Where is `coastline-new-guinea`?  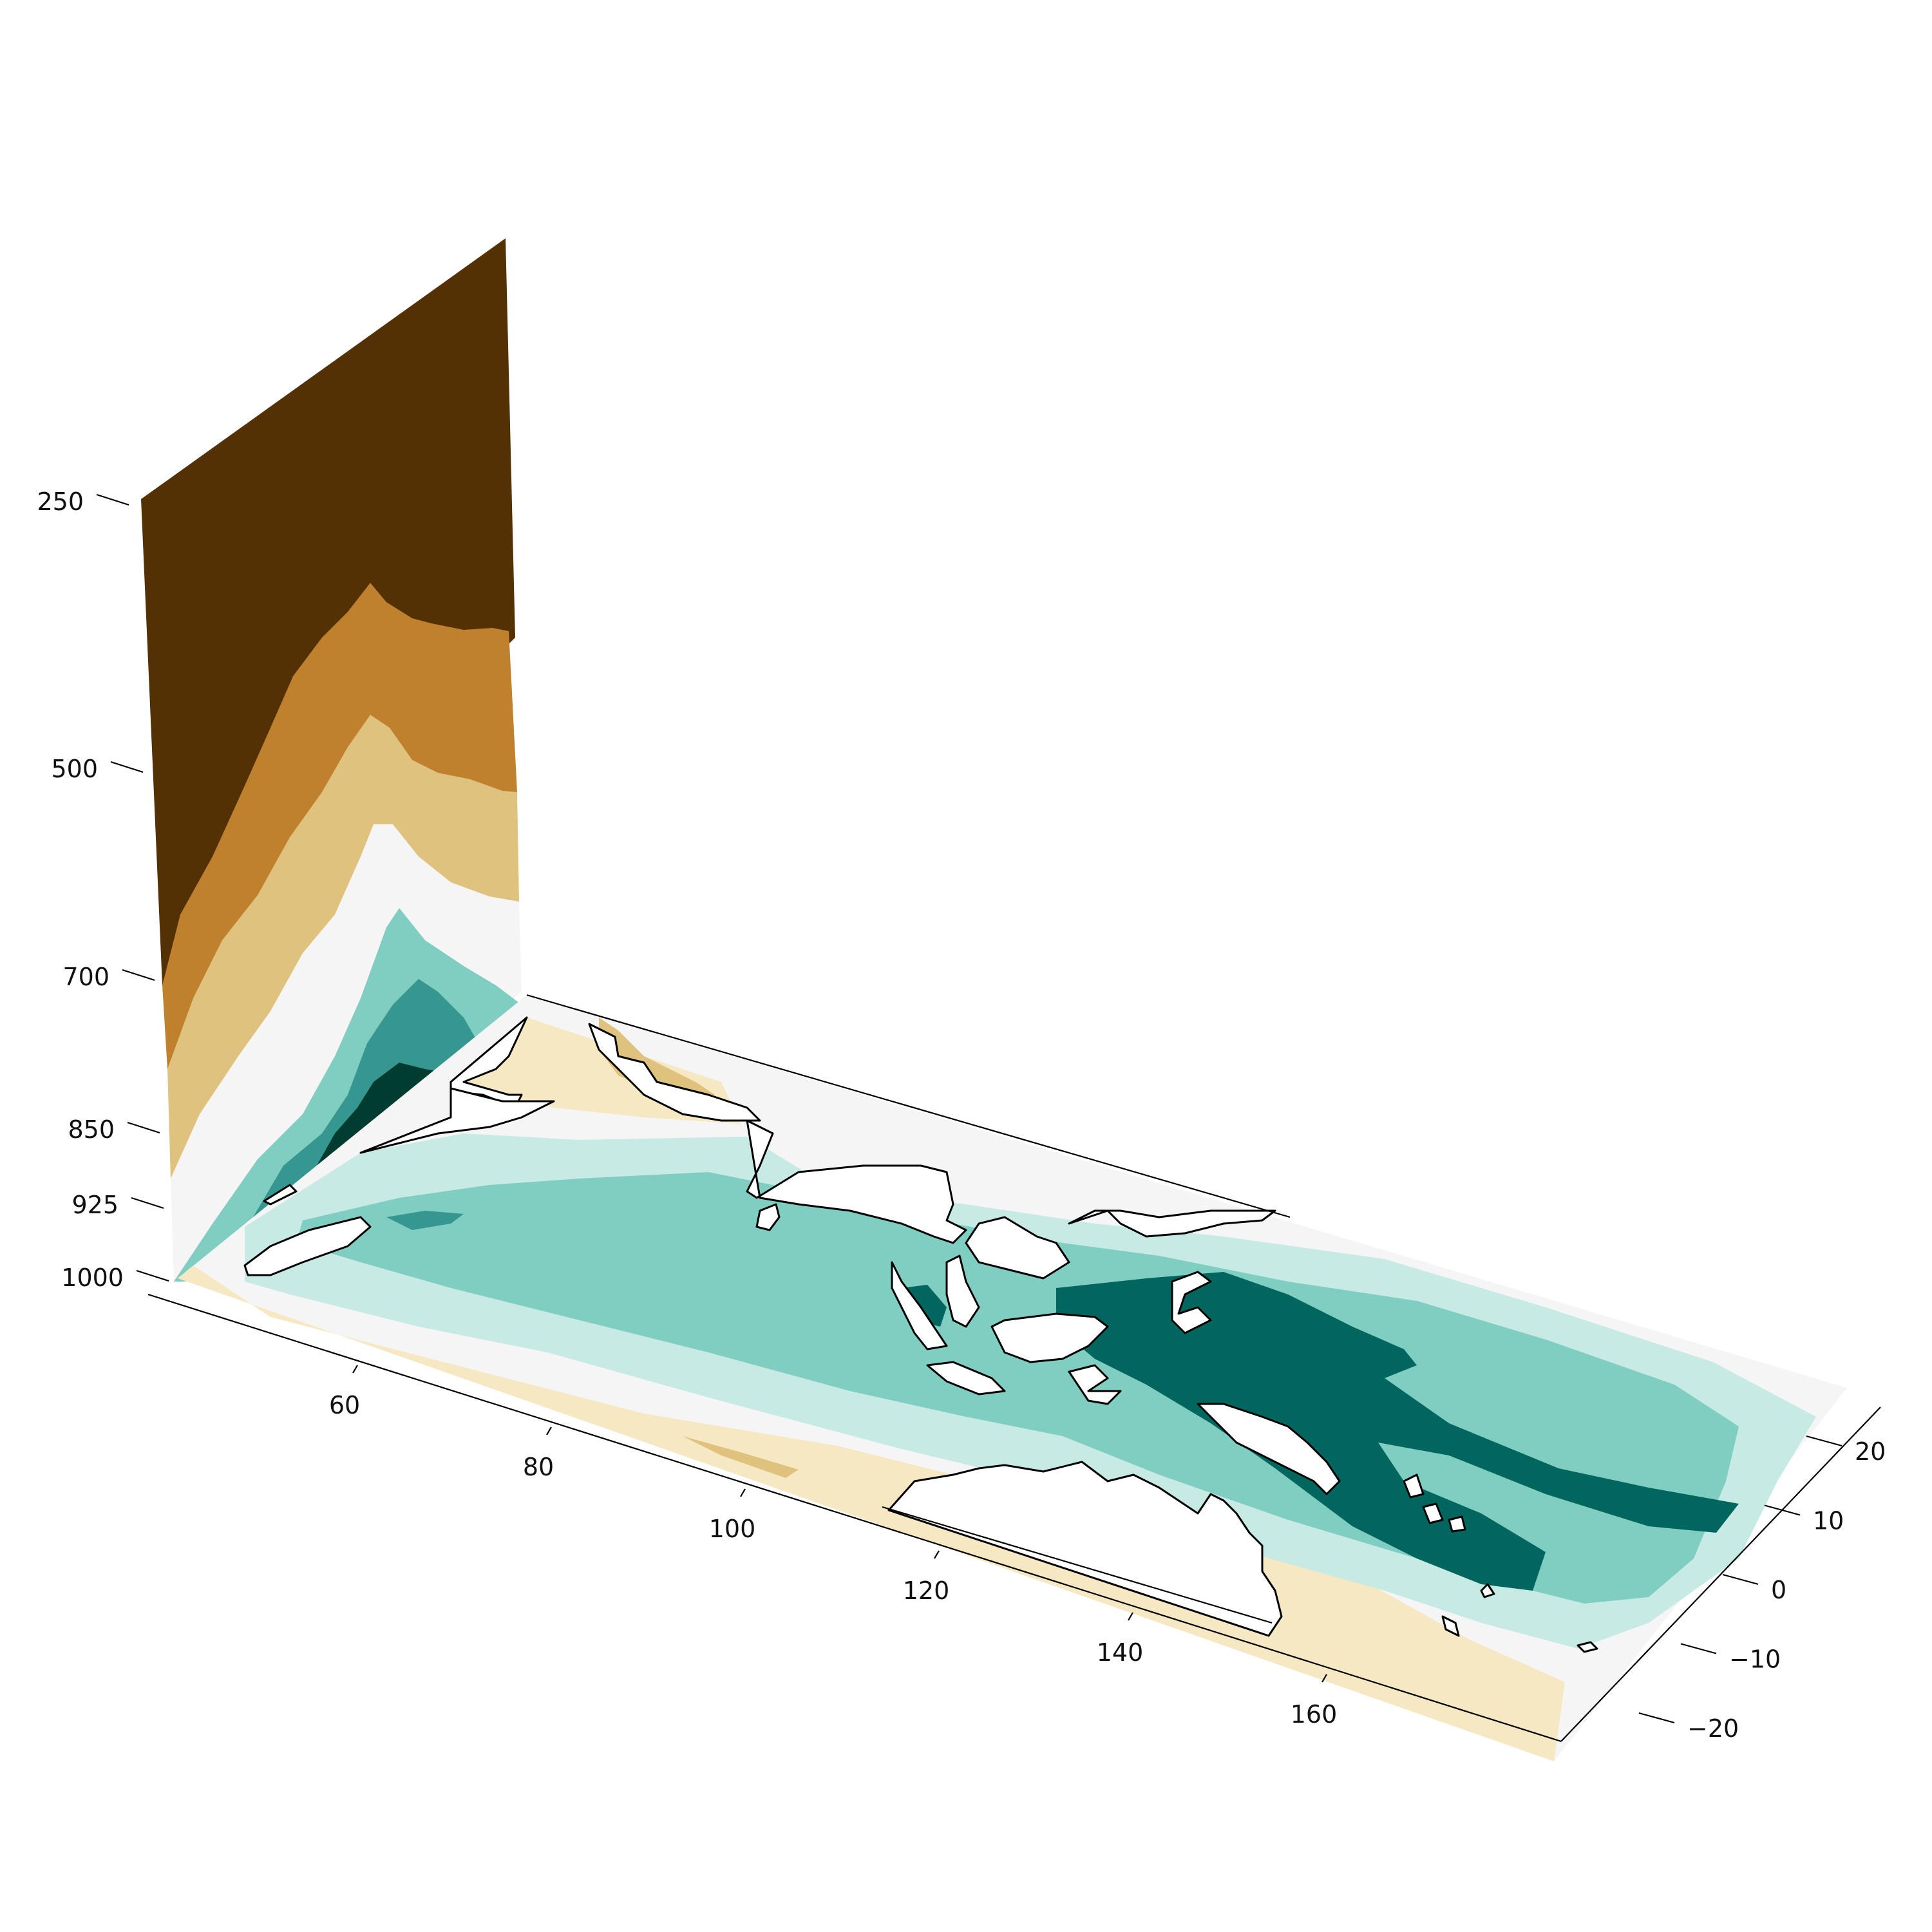
coastline-new-guinea is located at coordinates (1269, 1449).